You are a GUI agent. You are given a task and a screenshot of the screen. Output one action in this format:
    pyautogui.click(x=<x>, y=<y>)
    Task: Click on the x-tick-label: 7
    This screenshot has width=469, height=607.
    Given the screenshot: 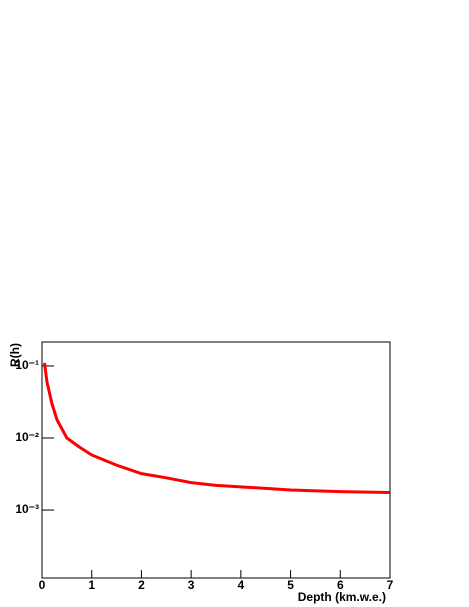 What is the action you would take?
    pyautogui.click(x=390, y=585)
    